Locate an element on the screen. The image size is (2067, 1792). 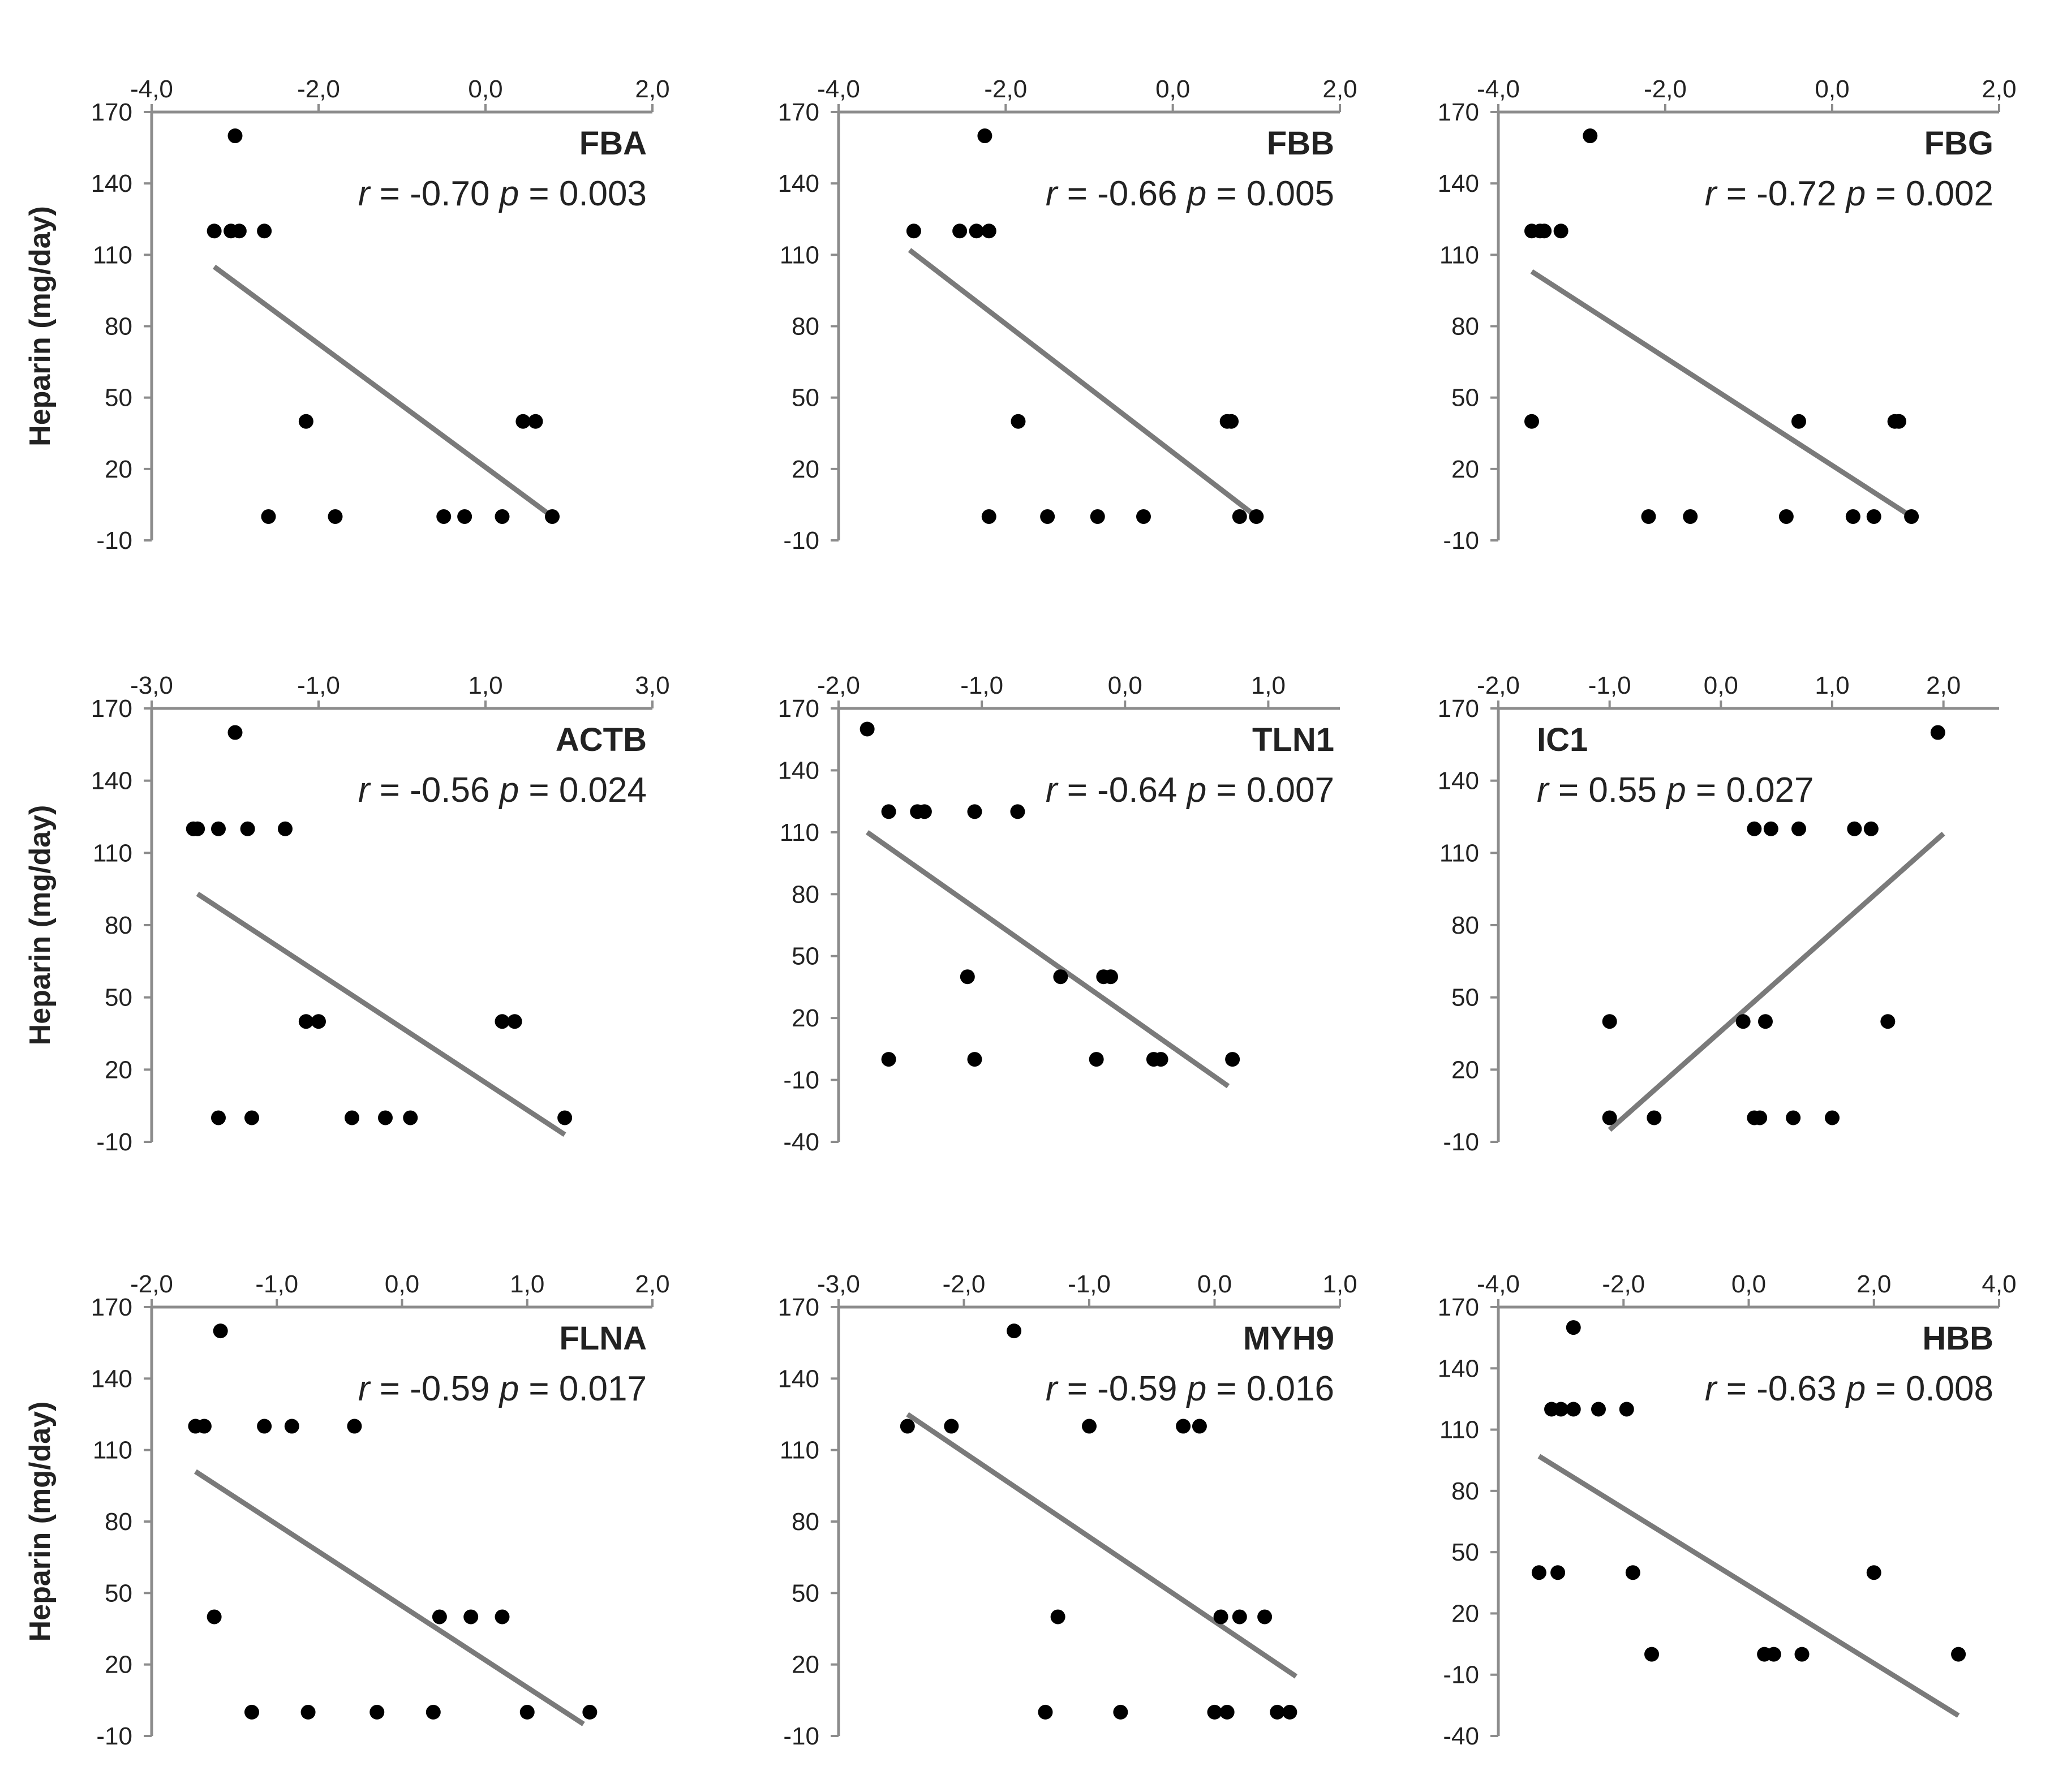
gene-label: FLNA is located at coordinates (603, 1338).